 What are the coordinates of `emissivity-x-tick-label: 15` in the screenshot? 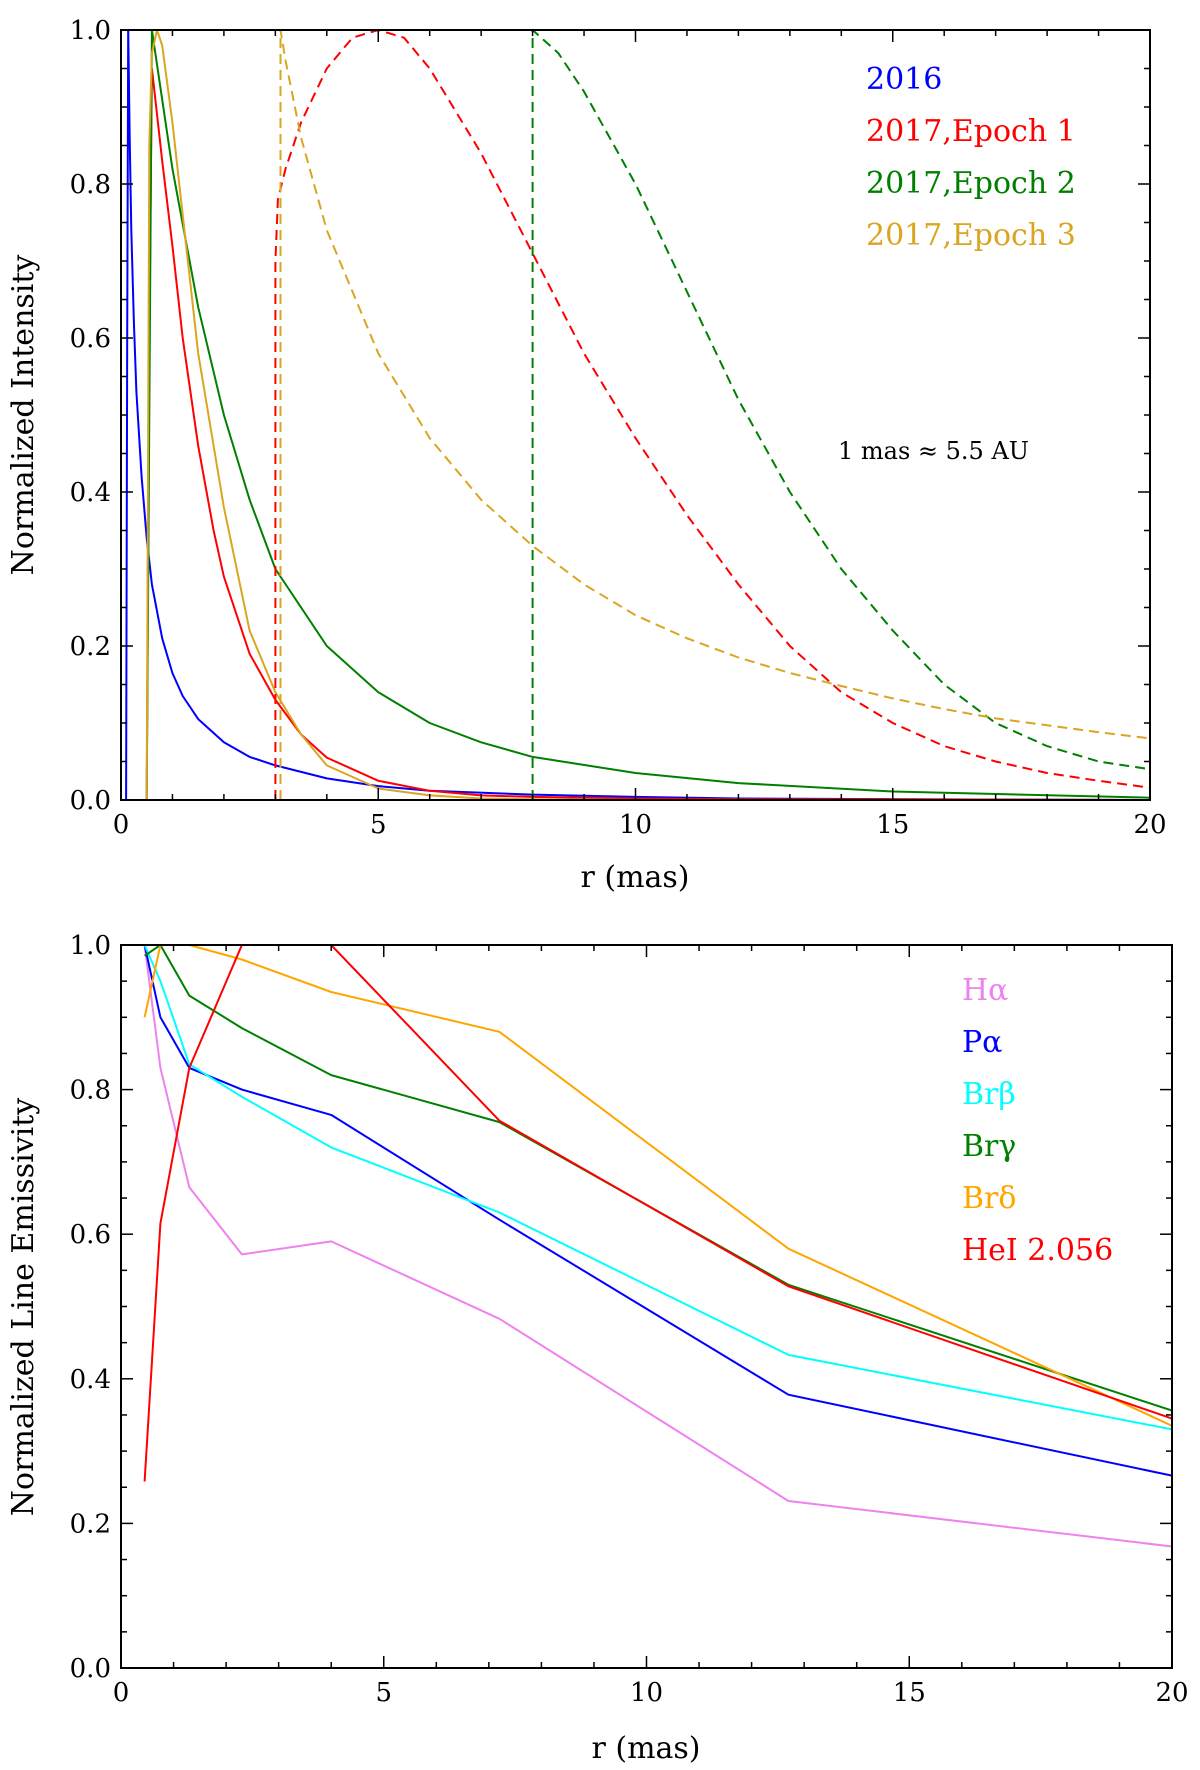 It's located at (909, 1693).